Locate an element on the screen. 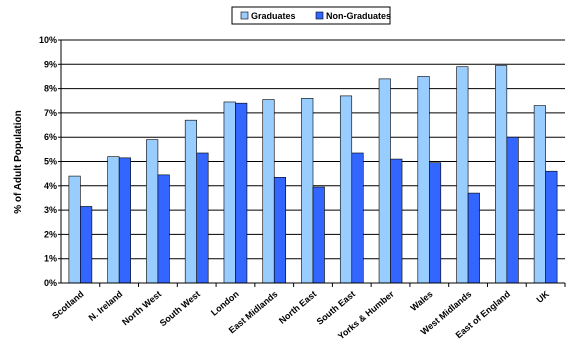 The image size is (571, 349). y-axis-title: % of Adult Population is located at coordinates (18, 162).